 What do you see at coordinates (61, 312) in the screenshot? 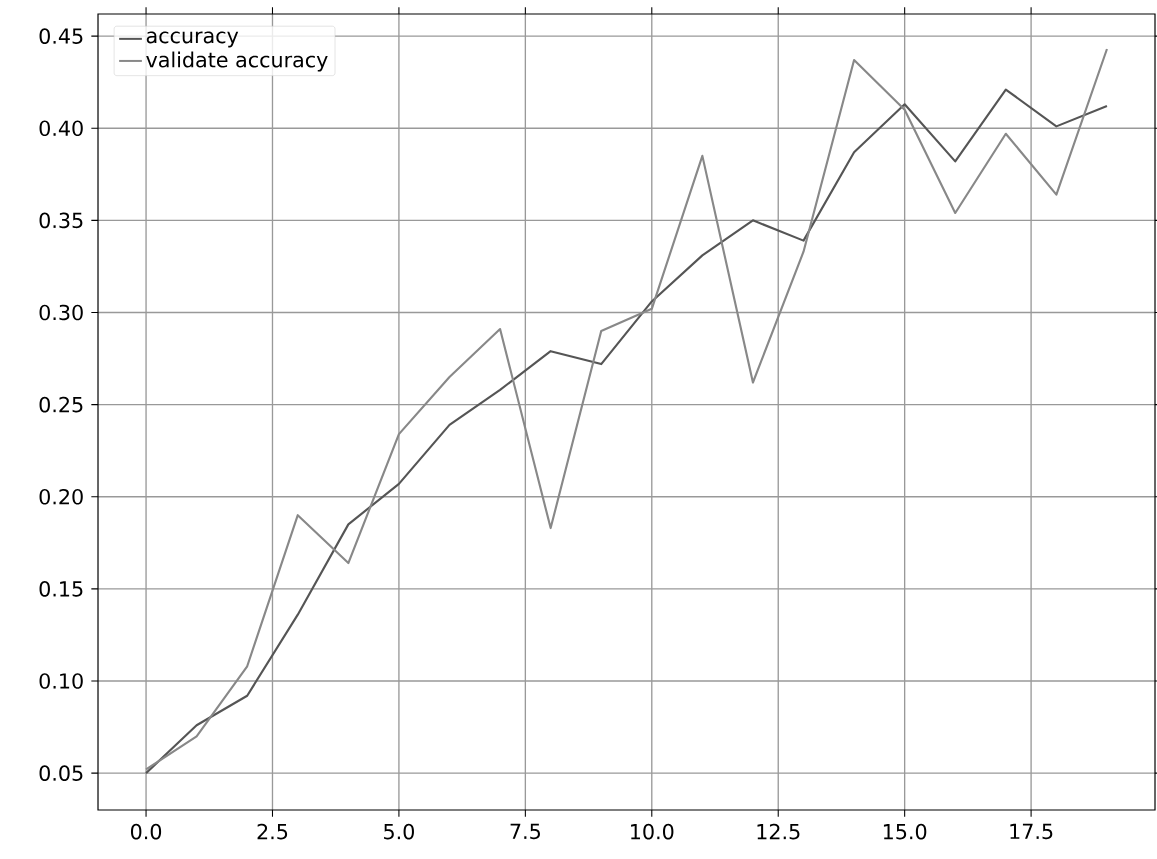
I see `y-tick-label: 0.30` at bounding box center [61, 312].